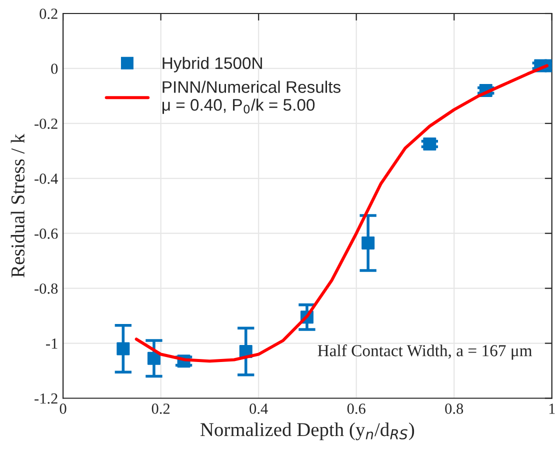 This screenshot has width=558, height=450. What do you see at coordinates (46, 288) in the screenshot?
I see `y-tick-label: -0.8` at bounding box center [46, 288].